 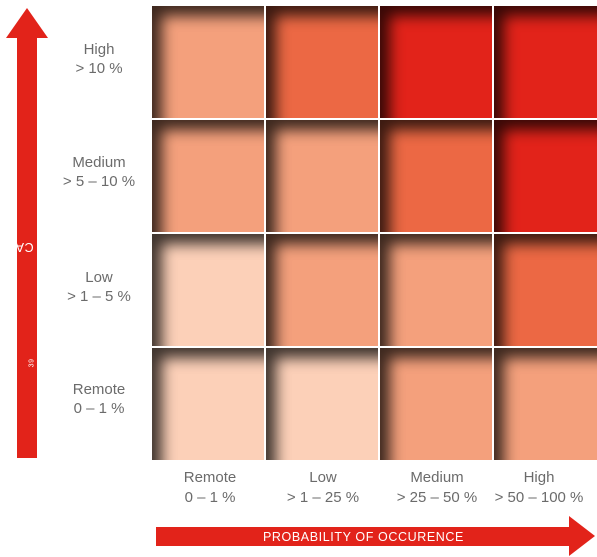 I want to click on y-axis-arrow, so click(x=27, y=247).